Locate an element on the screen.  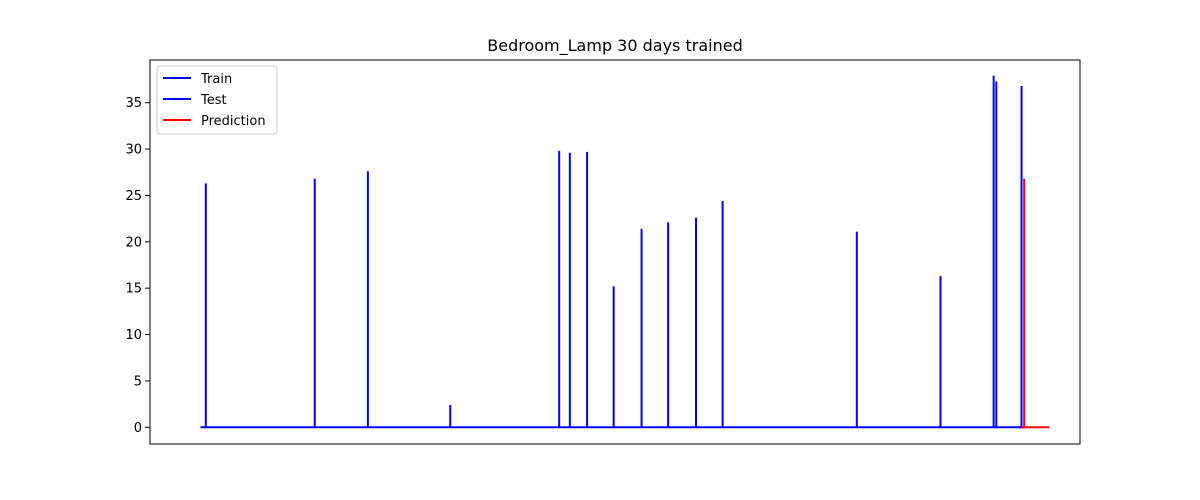
legend-label: Train is located at coordinates (216, 79).